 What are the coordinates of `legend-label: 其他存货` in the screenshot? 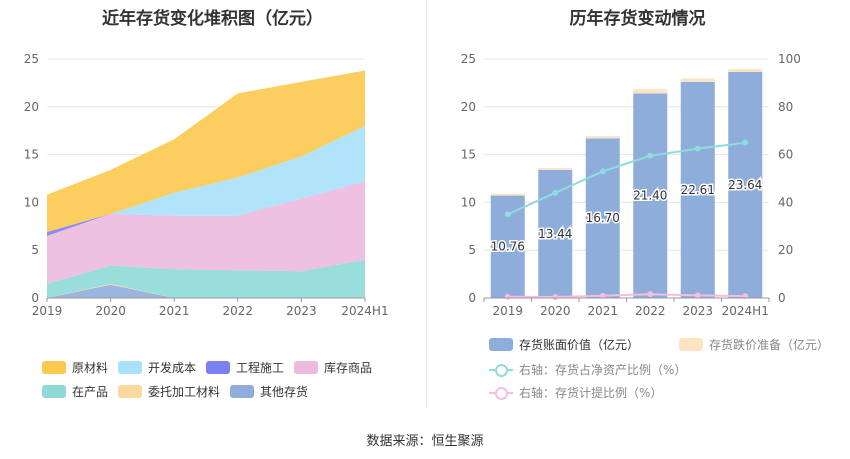 It's located at (284, 392).